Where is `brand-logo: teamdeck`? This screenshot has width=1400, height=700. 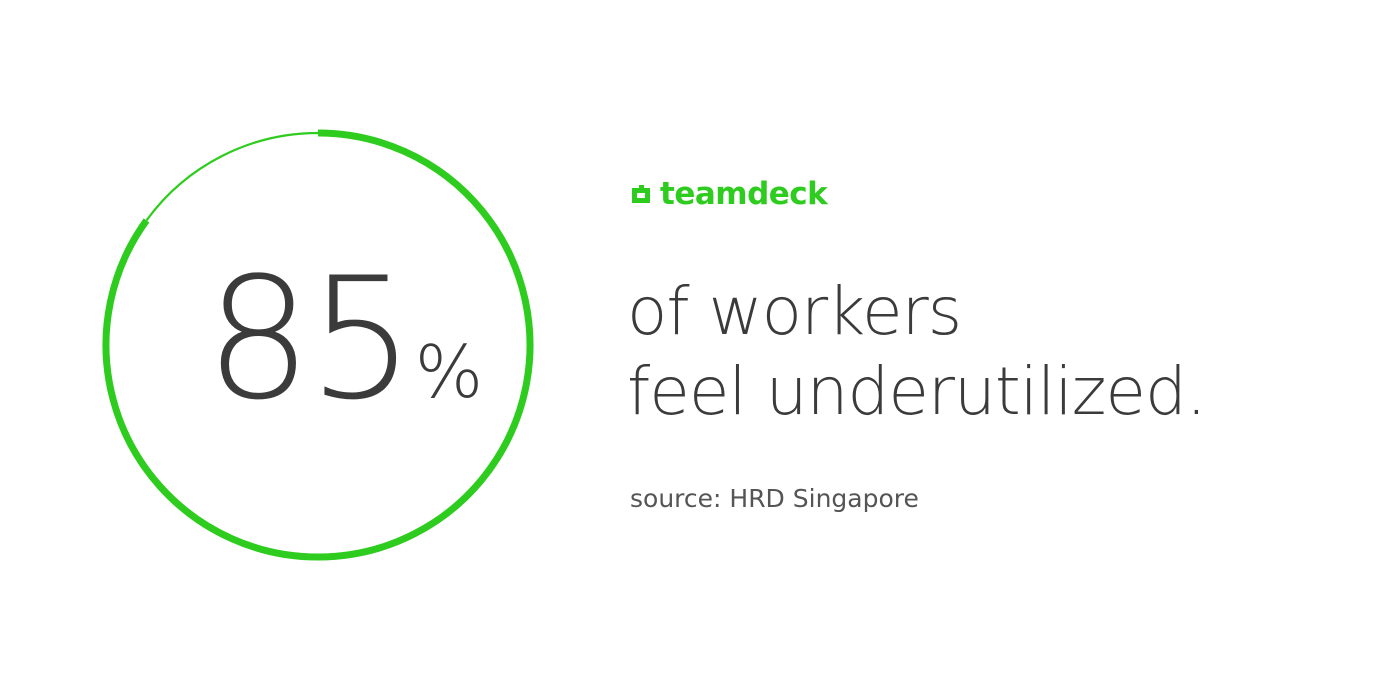 brand-logo: teamdeck is located at coordinates (728, 194).